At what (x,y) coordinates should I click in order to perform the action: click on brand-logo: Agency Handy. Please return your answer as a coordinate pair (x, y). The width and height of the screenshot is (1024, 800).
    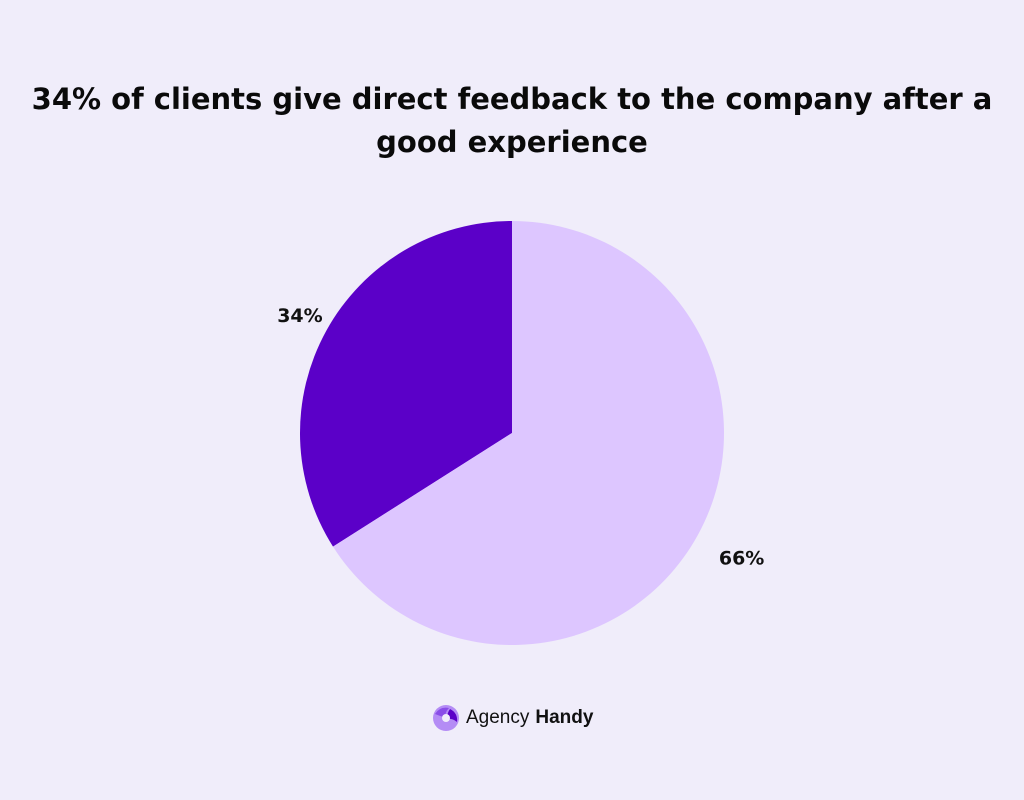
    Looking at the image, I should click on (512, 718).